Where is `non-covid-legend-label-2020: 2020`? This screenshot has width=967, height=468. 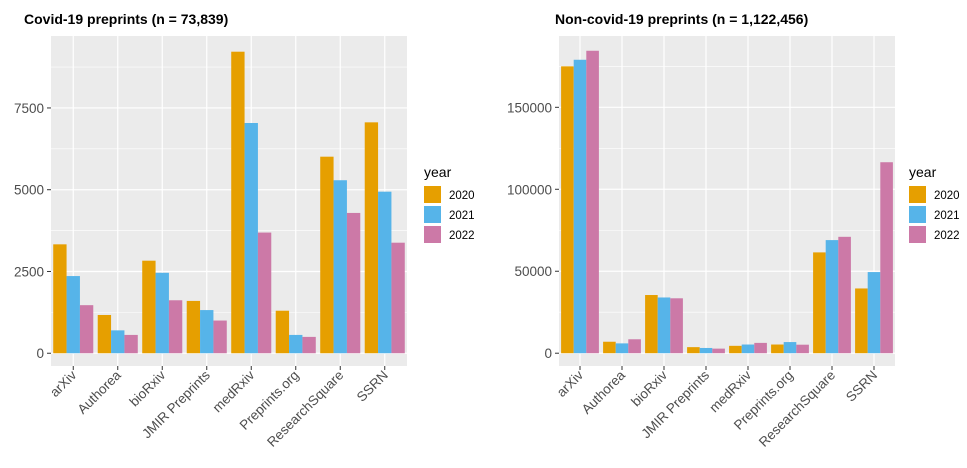 non-covid-legend-label-2020: 2020 is located at coordinates (947, 196).